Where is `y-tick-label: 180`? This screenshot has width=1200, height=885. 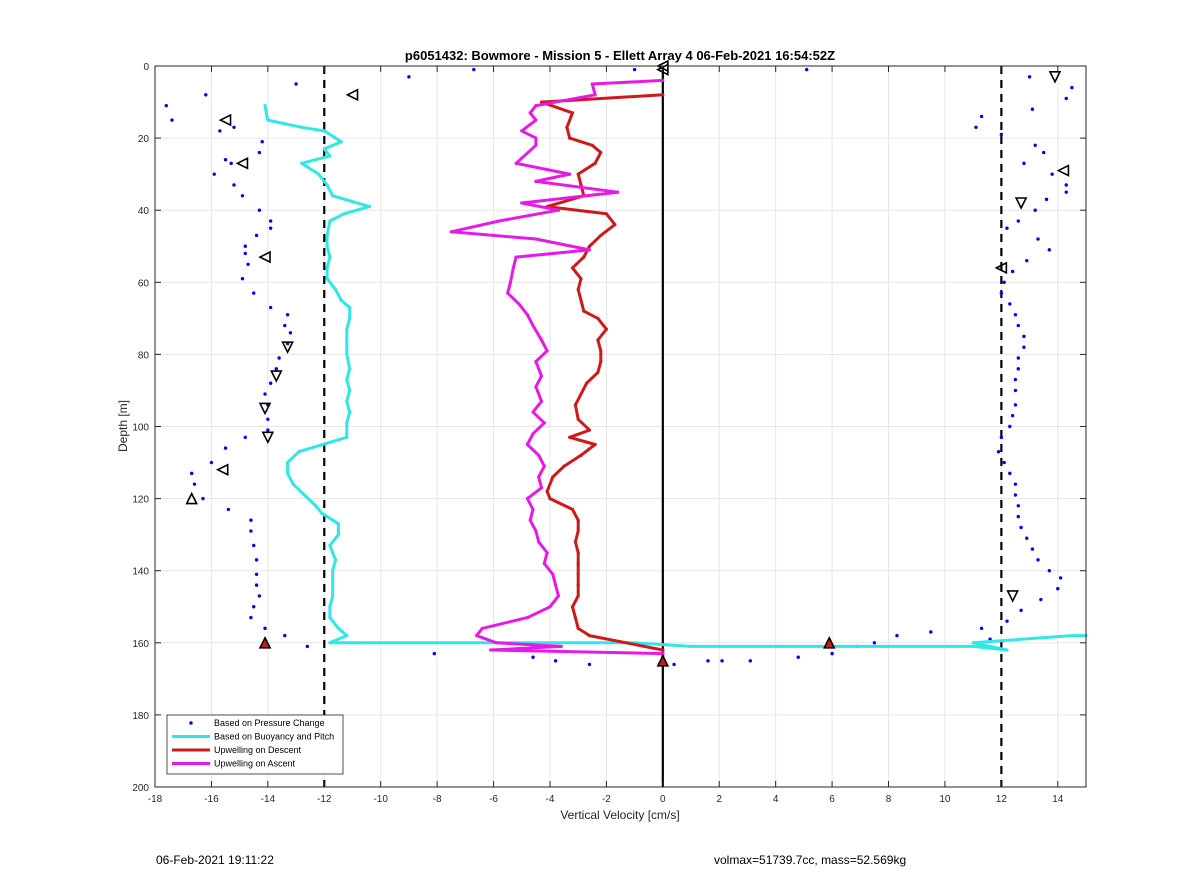
y-tick-label: 180 is located at coordinates (140, 716).